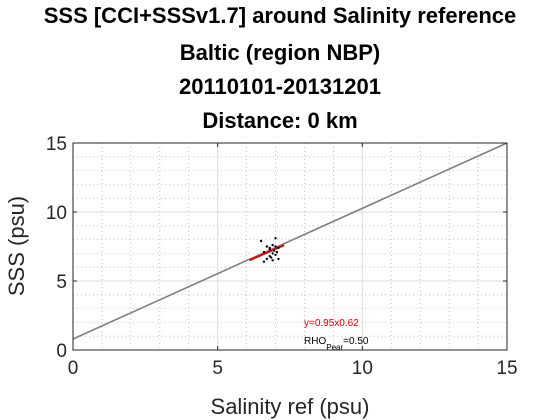 Image resolution: width=560 pixels, height=420 pixels. Describe the element at coordinates (290, 406) in the screenshot. I see `x-axis-label: Salinity ref (psu)` at that location.